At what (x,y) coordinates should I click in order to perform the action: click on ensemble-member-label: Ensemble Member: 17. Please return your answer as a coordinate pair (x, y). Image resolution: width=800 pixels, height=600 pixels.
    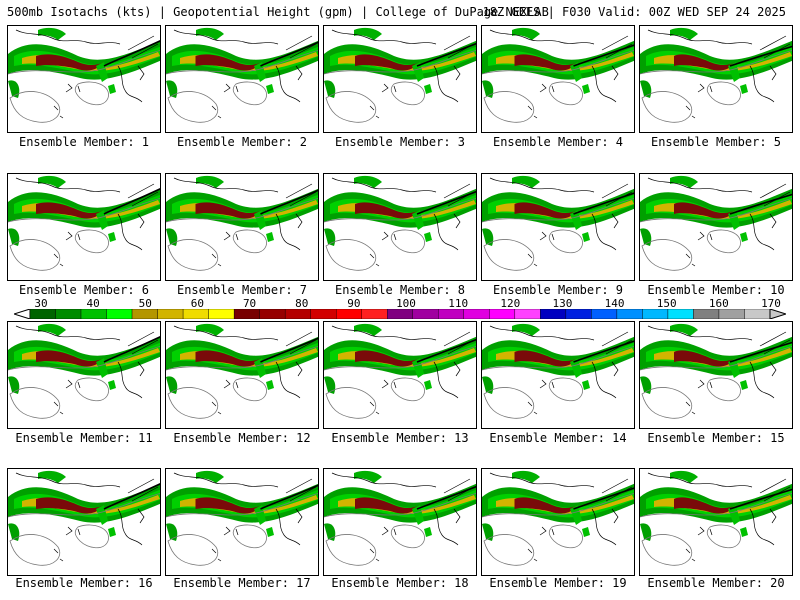
    Looking at the image, I should click on (242, 583).